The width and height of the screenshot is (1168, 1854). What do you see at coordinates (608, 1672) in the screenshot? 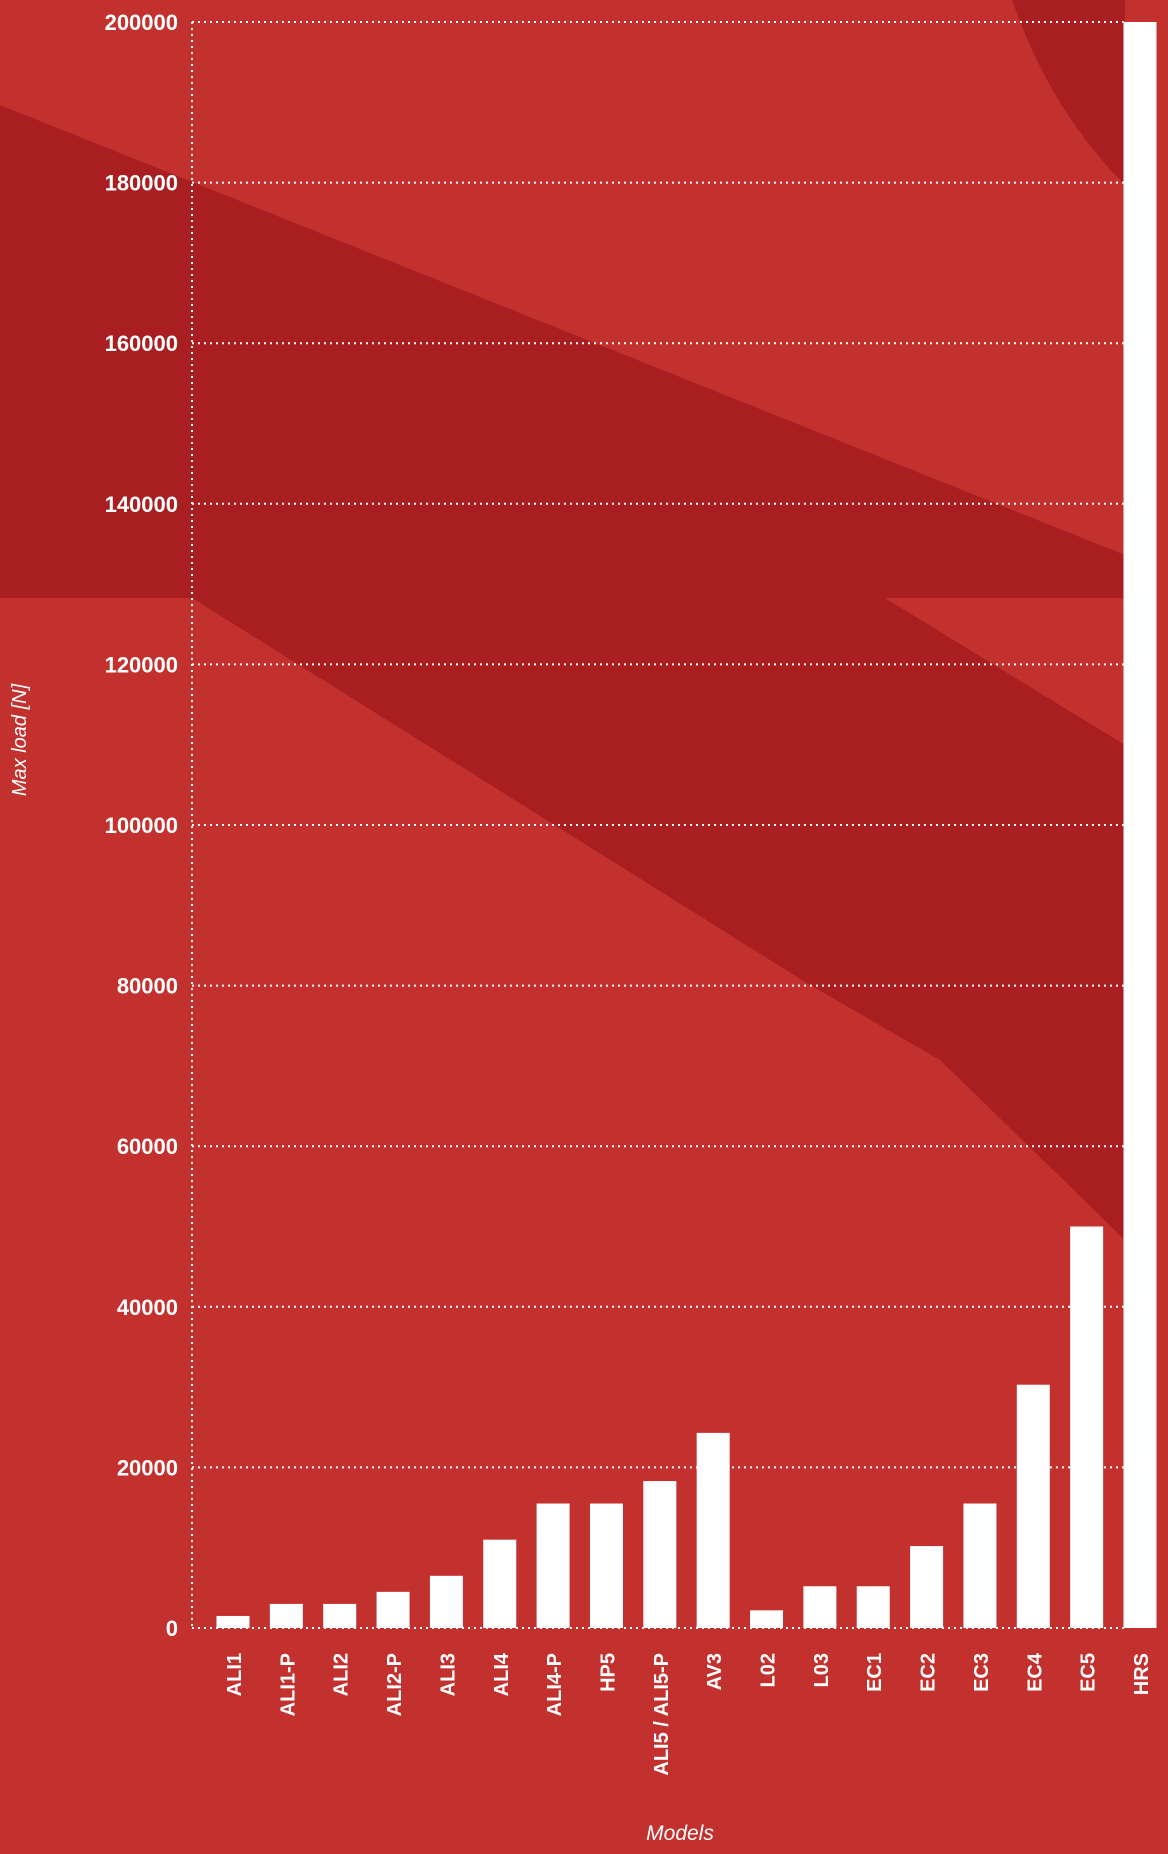
I see `x-tick-label: HP5` at bounding box center [608, 1672].